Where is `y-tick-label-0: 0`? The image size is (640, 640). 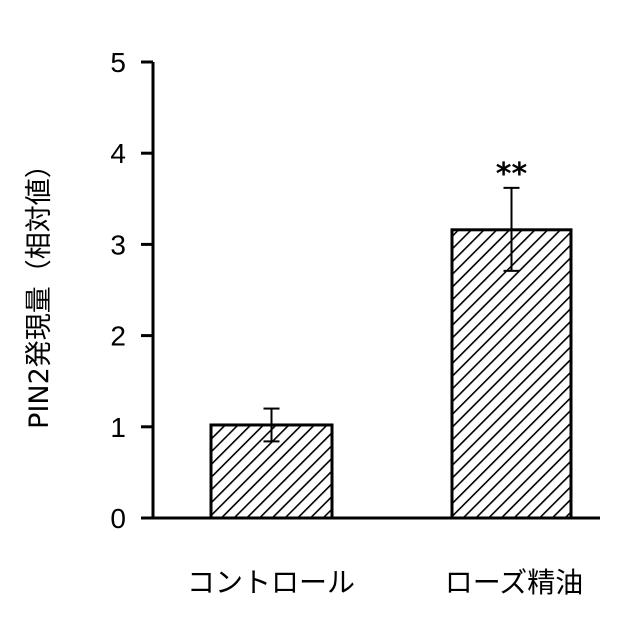 y-tick-label-0: 0 is located at coordinates (118, 518).